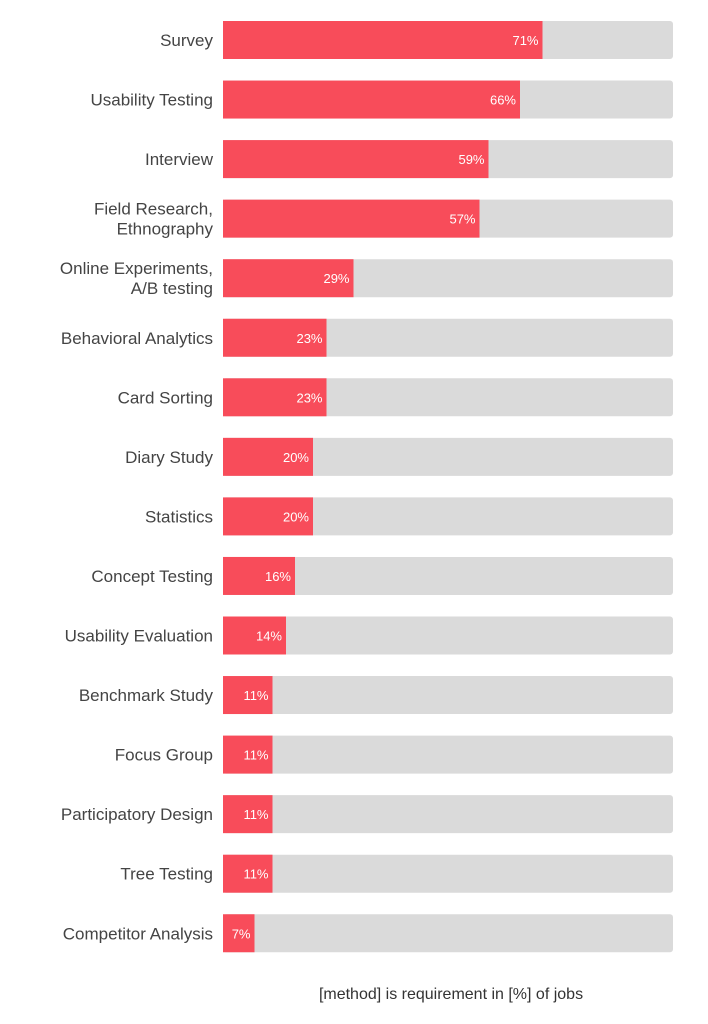 This screenshot has width=708, height=1024. Describe the element at coordinates (169, 457) in the screenshot. I see `category-label: Diary Study` at that location.